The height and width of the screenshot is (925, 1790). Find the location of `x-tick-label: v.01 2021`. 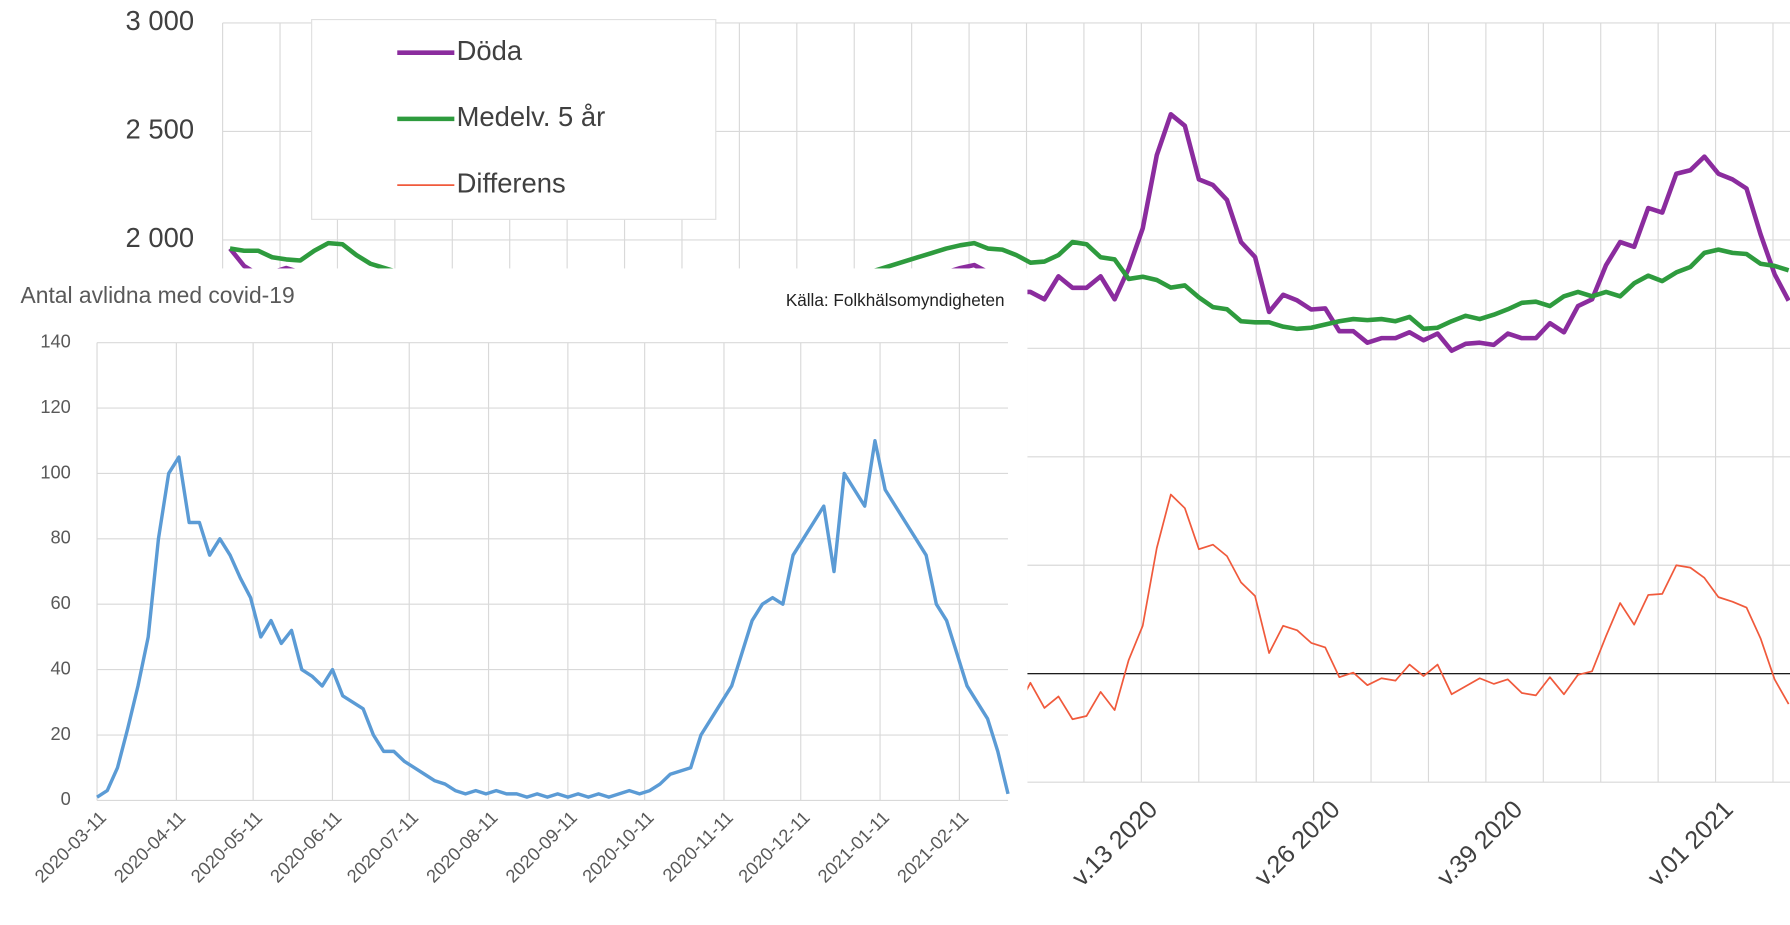

x-tick-label: v.01 2021 is located at coordinates (1690, 843).